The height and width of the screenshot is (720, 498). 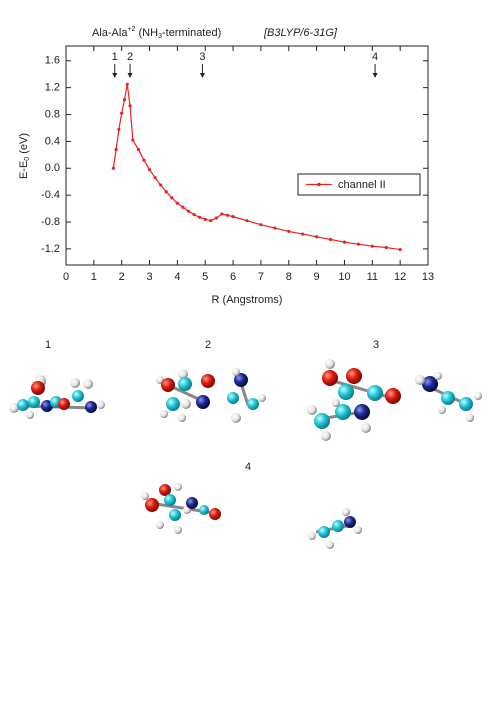 What do you see at coordinates (261, 277) in the screenshot?
I see `x-tick-label: 7` at bounding box center [261, 277].